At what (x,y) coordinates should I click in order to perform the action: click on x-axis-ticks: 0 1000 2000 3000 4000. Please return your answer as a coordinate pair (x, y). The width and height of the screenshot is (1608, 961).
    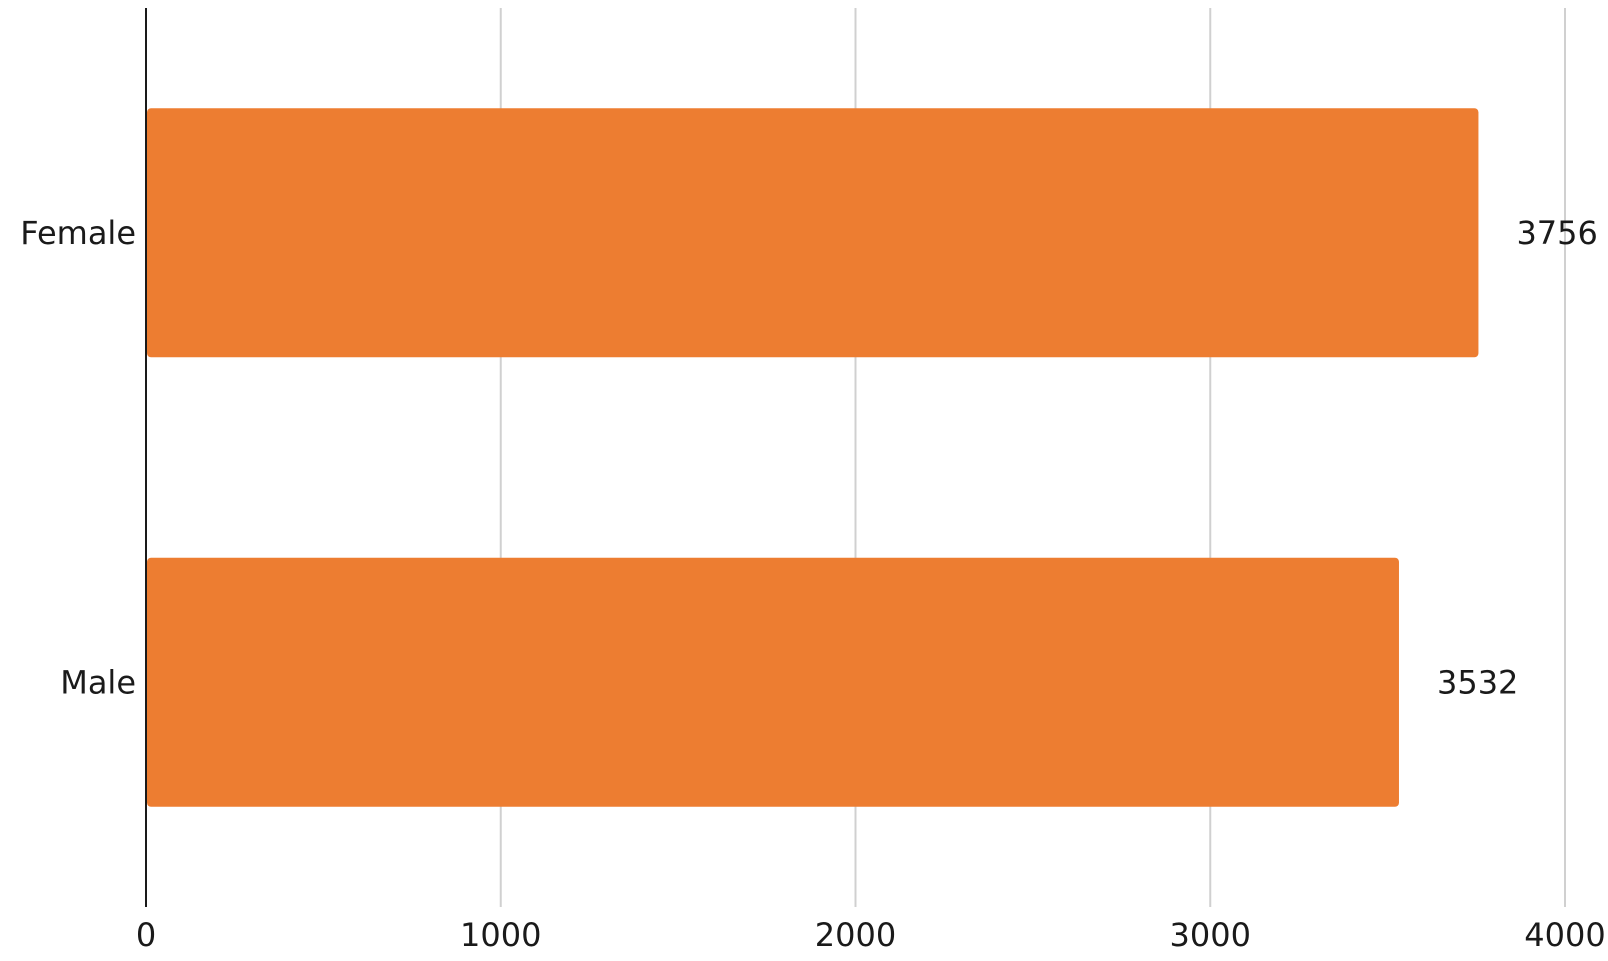
    Looking at the image, I should click on (871, 935).